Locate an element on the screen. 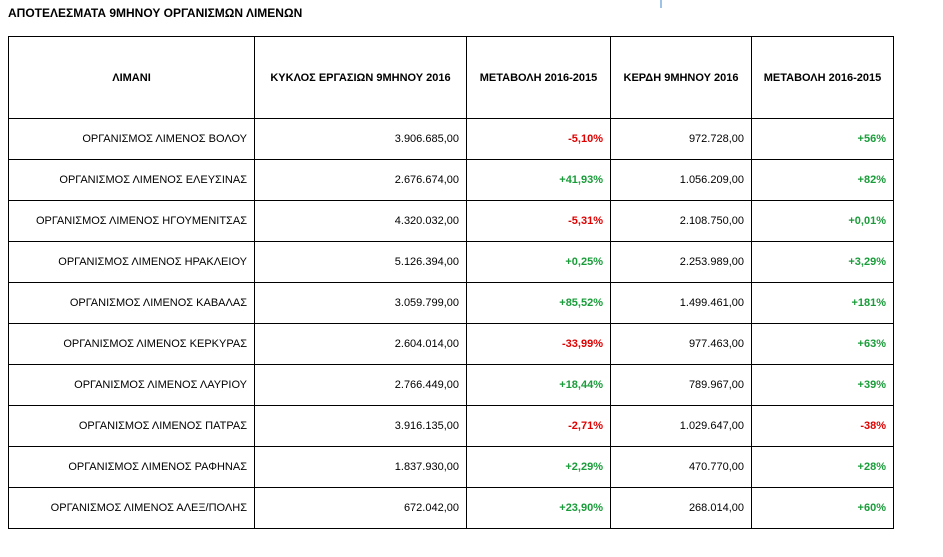 Image resolution: width=943 pixels, height=557 pixels. column-header: ΚΥΚΛΟΣ ΕΡΓΑΣΙΩΝ 9ΜΗΝΟΥ 2016 is located at coordinates (360, 77).